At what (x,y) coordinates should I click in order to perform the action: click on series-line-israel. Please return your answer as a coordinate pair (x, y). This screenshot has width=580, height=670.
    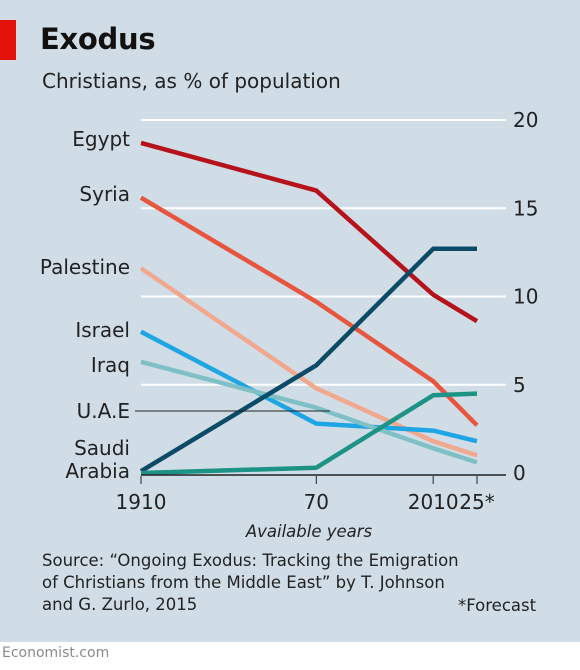
    Looking at the image, I should click on (308, 386).